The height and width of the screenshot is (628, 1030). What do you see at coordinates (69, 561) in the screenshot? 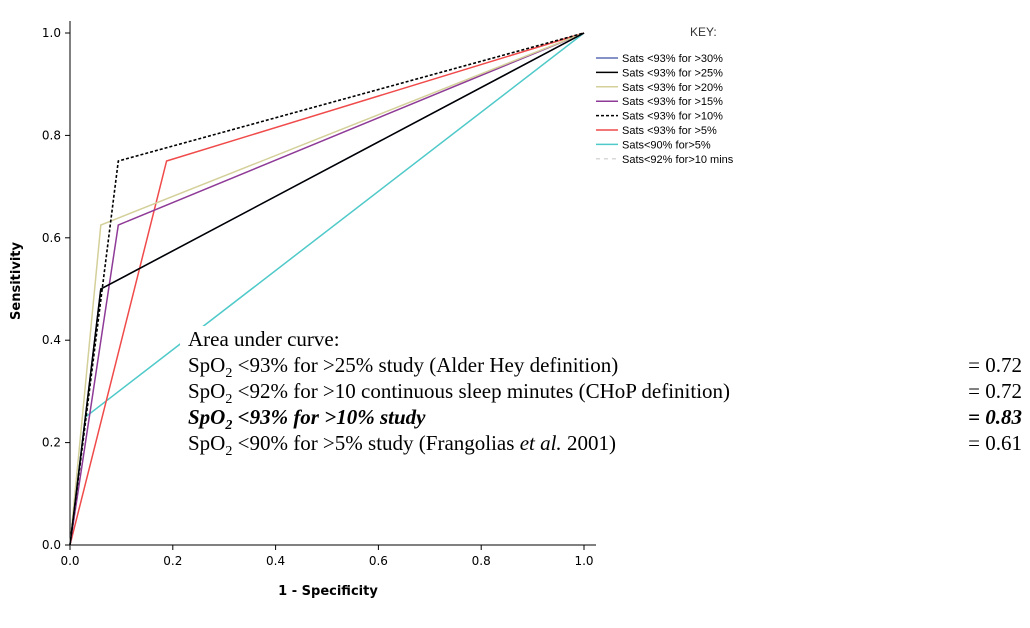
I see `x-tick-label: 0.0` at bounding box center [69, 561].